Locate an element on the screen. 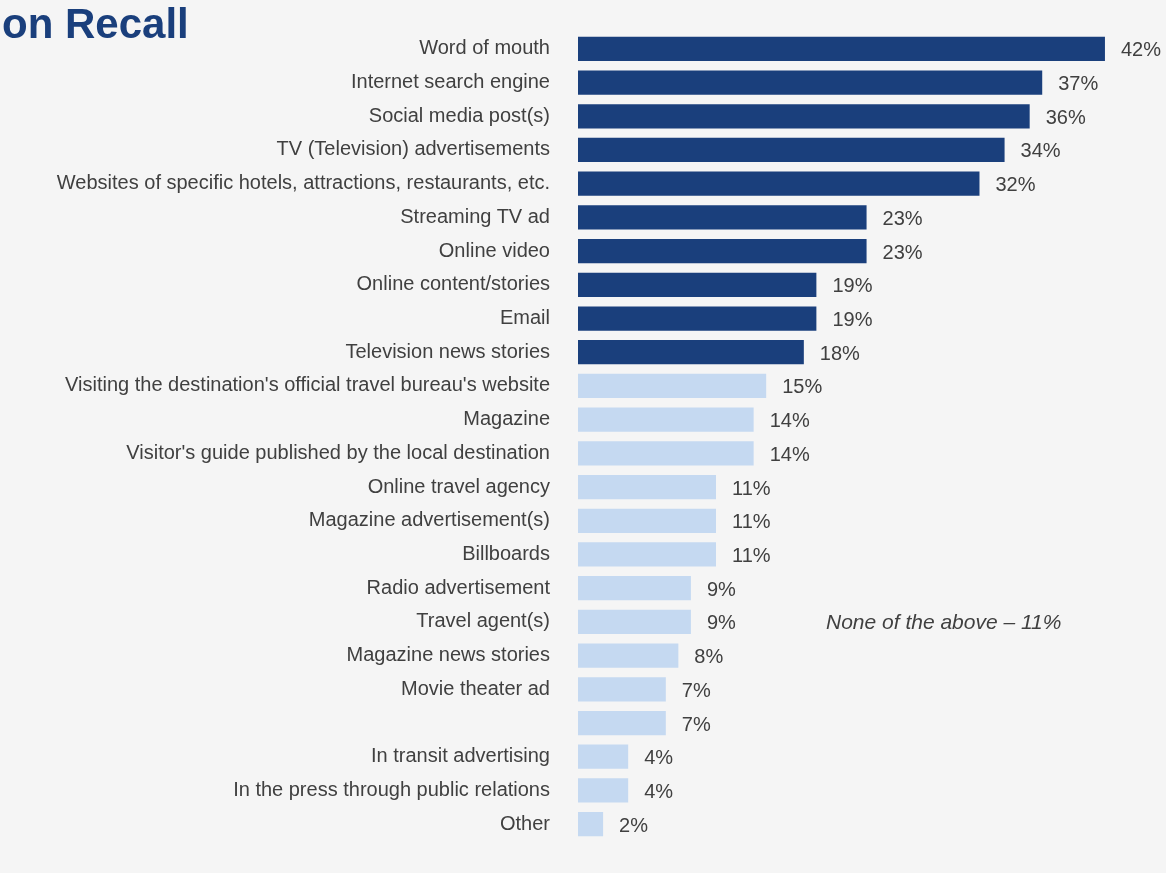  y-tick-label: Online video is located at coordinates (494, 249).